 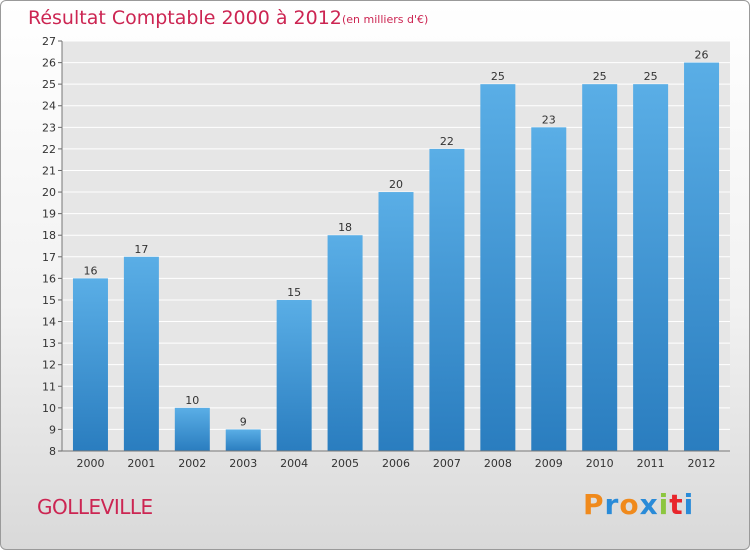 I want to click on bar-2001, so click(x=141, y=353).